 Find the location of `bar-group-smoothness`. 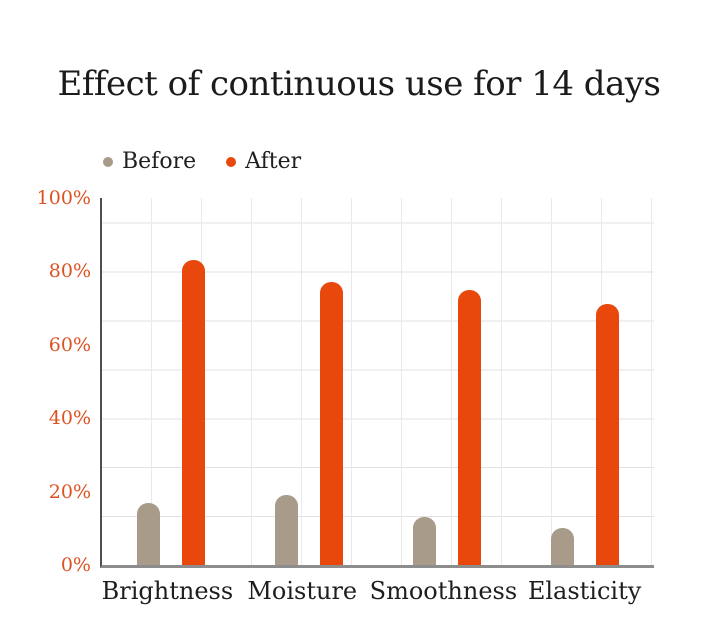

bar-group-smoothness is located at coordinates (447, 381).